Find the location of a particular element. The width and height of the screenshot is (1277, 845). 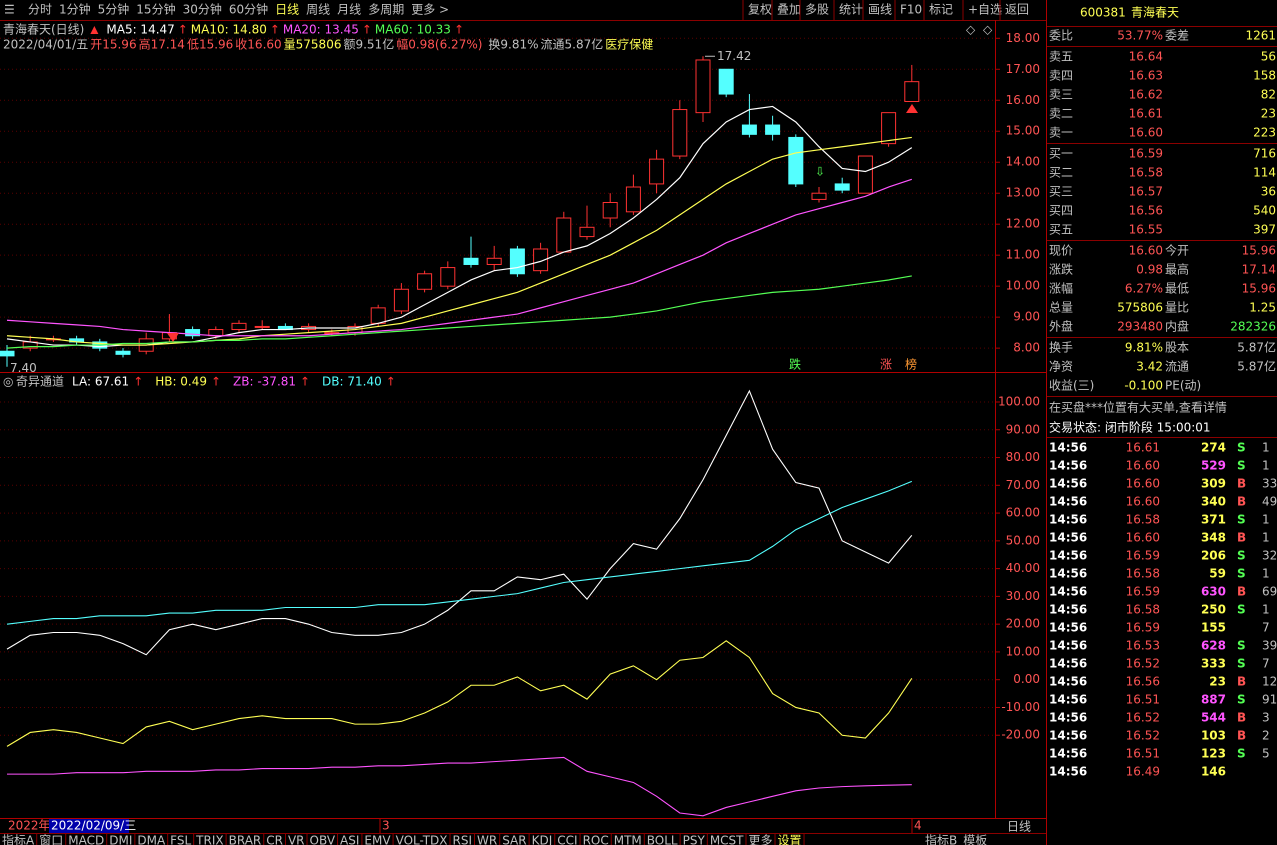

message: 交易状态: 闭市阶段 15:00:01 is located at coordinates (1130, 427).